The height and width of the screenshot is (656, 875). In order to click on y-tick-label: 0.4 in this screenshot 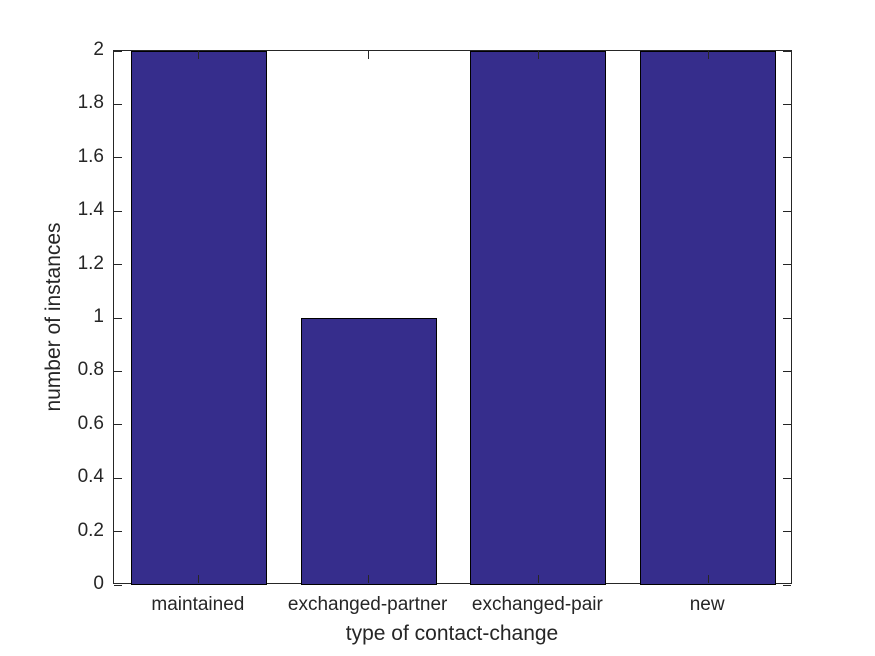, I will do `click(90, 477)`.